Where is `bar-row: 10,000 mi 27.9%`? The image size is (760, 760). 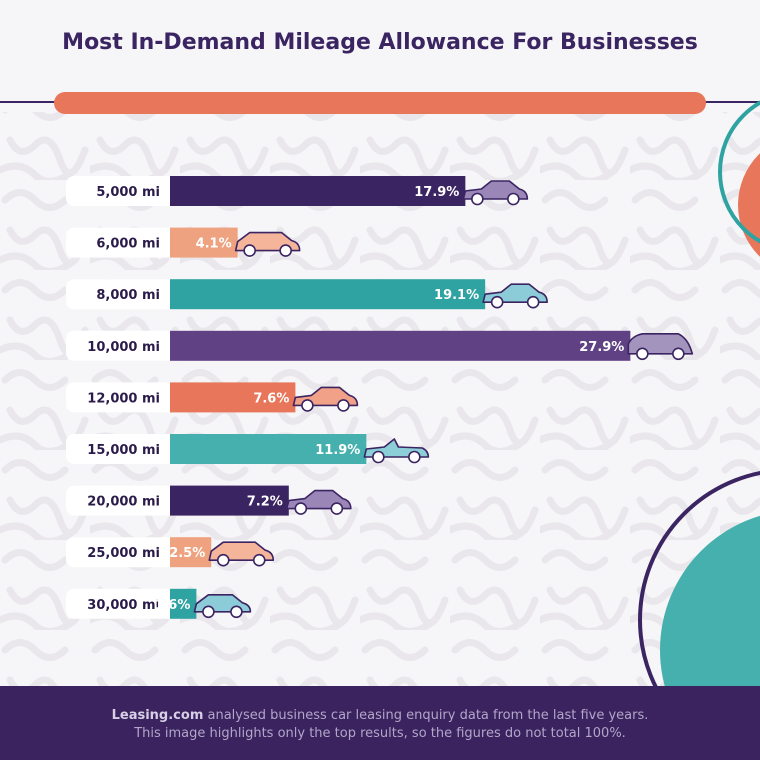 bar-row: 10,000 mi 27.9% is located at coordinates (380, 345).